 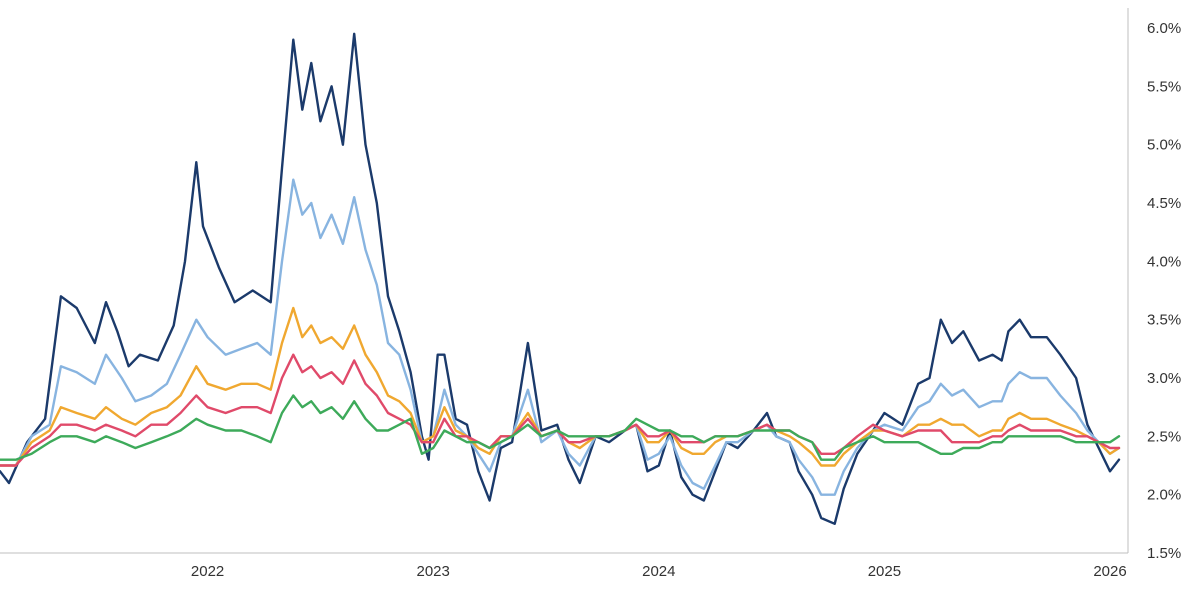 I want to click on y-tick-label: 3.0%, so click(x=1164, y=378).